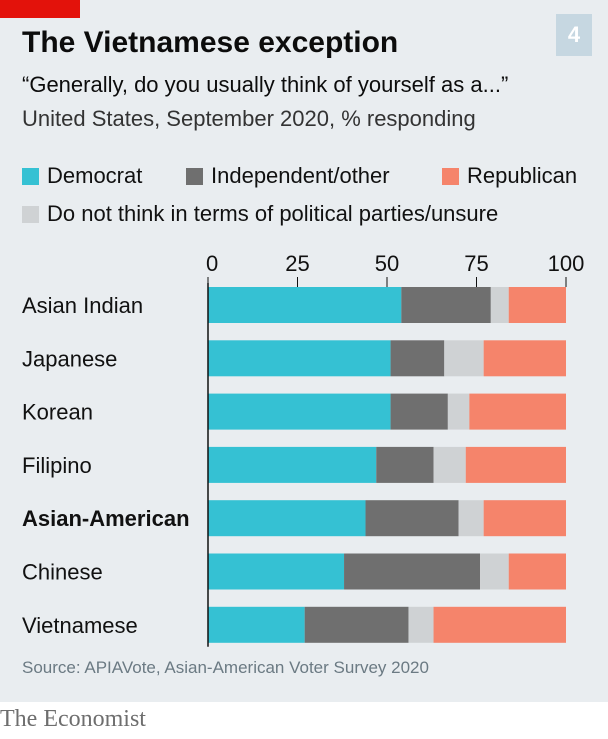 This screenshot has width=608, height=739. Describe the element at coordinates (30, 176) in the screenshot. I see `legend-swatch-democrat` at that location.